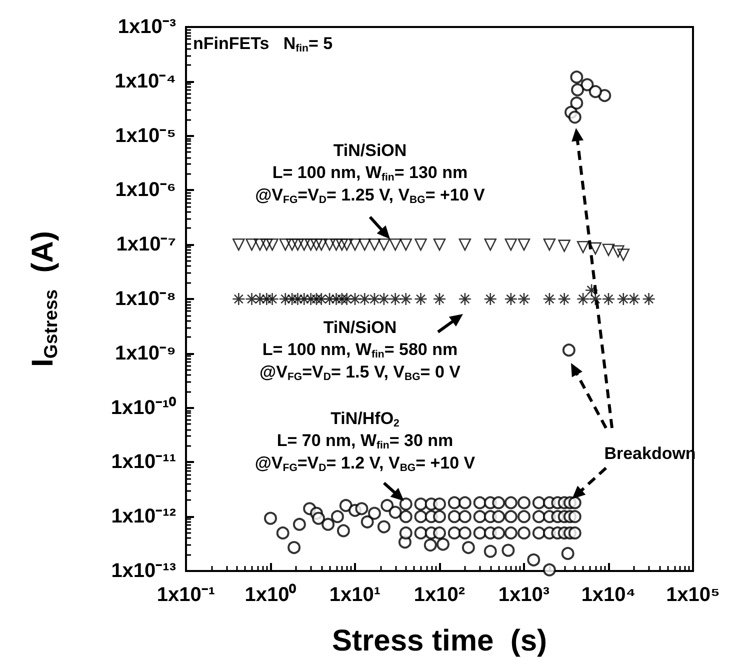  What do you see at coordinates (143, 462) in the screenshot?
I see `y-tick-label: 1x10⁻¹¹` at bounding box center [143, 462].